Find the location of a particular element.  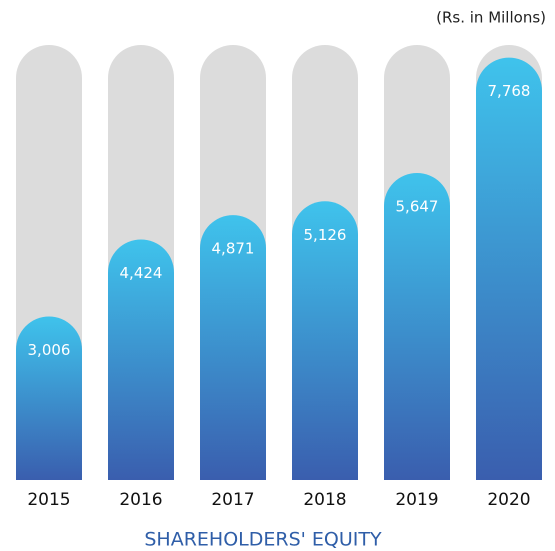

value-label: 5,126 is located at coordinates (325, 235).